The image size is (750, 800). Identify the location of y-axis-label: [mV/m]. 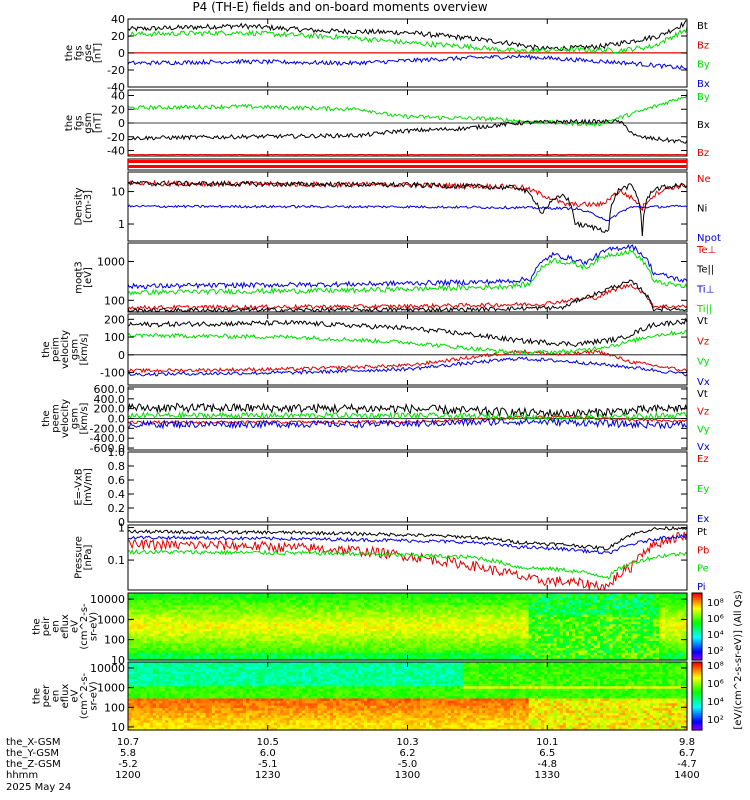
(88, 487).